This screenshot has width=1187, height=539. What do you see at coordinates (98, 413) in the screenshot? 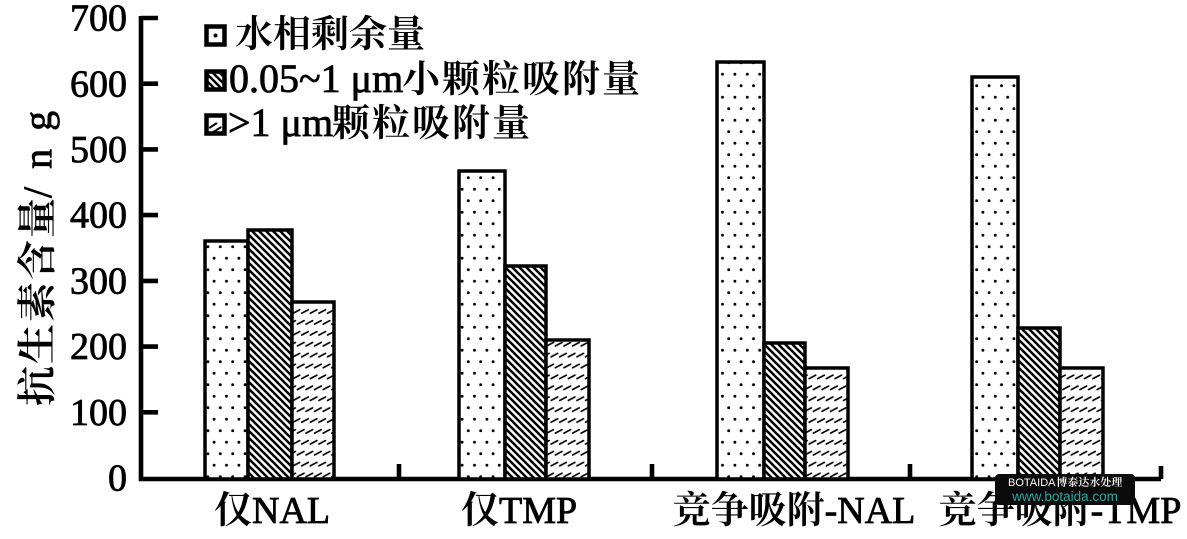
I see `svg-text: 100` at bounding box center [98, 413].